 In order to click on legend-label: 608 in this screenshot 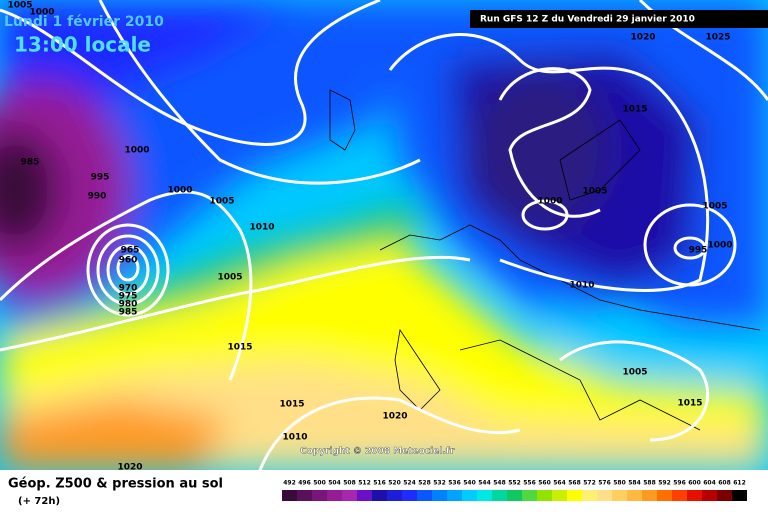, I will do `click(724, 483)`.